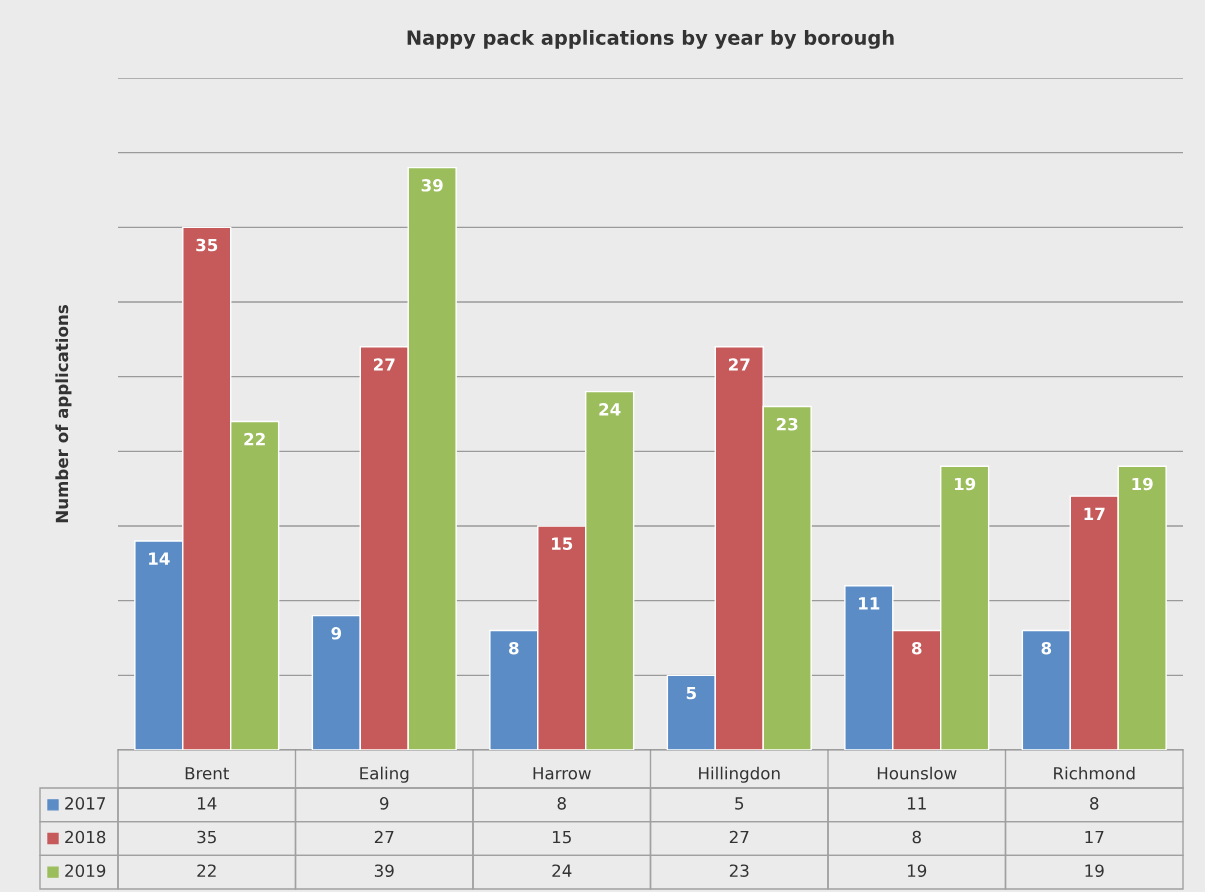  I want to click on data-label: 5, so click(691, 693).